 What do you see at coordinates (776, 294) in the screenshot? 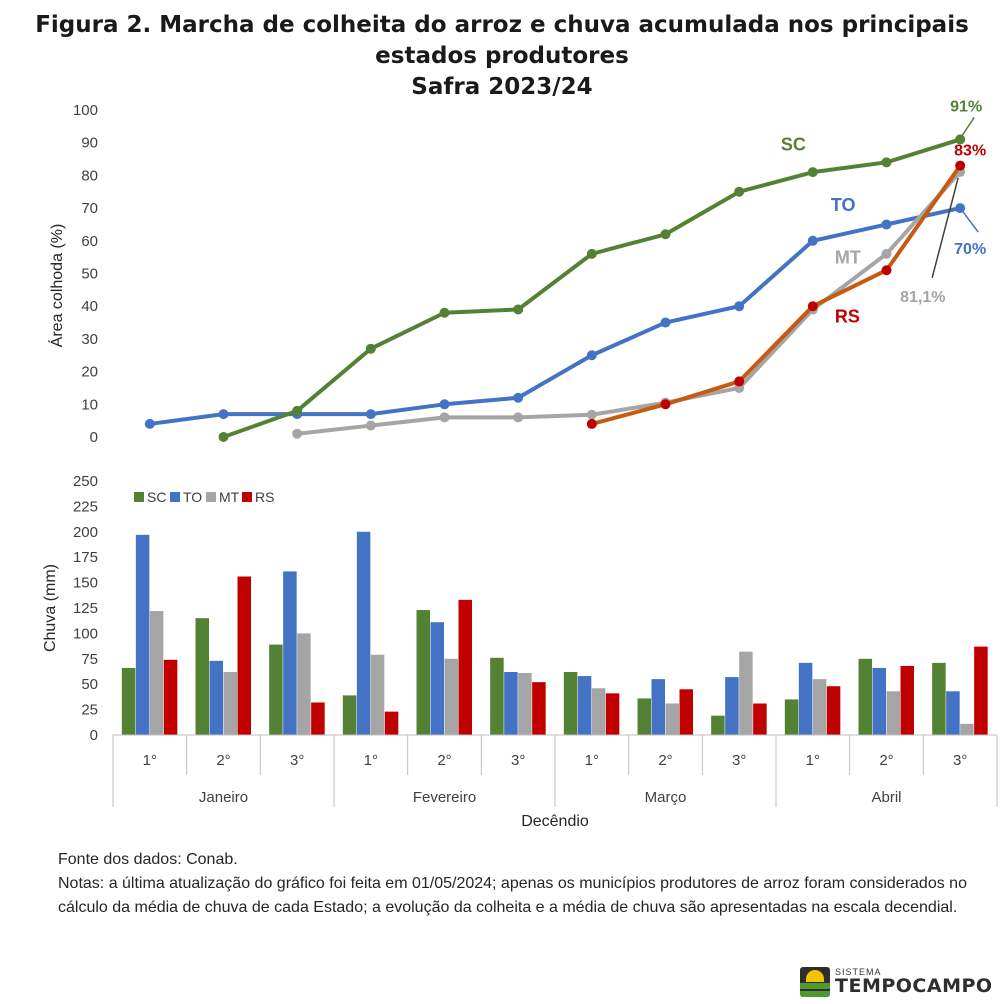
I see `line-series-rs` at bounding box center [776, 294].